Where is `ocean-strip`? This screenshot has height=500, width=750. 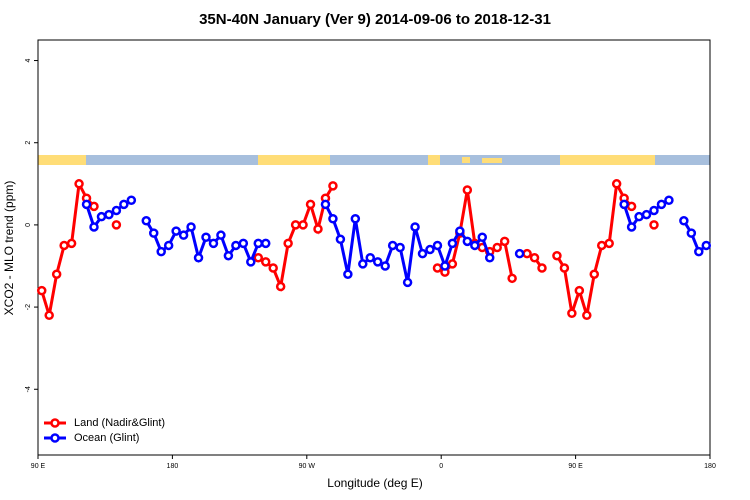
ocean-strip is located at coordinates (374, 160).